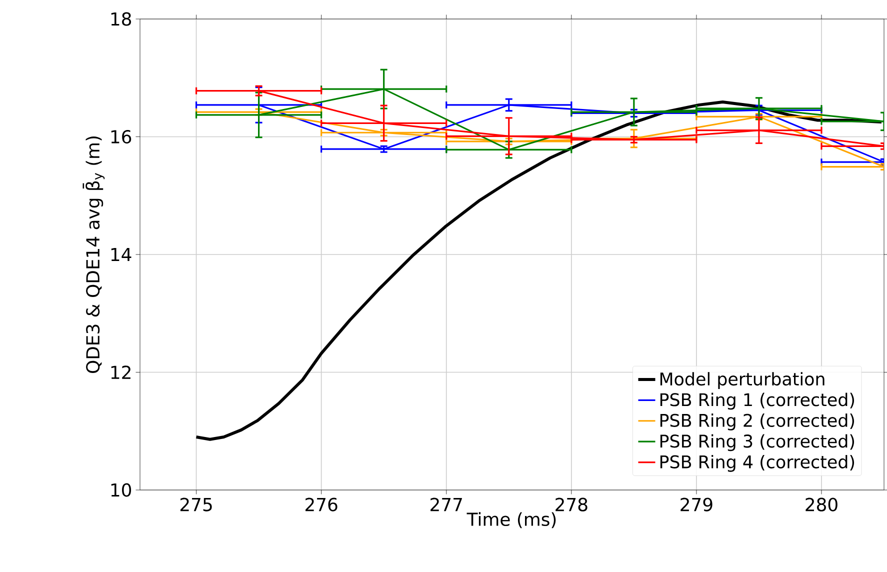 The width and height of the screenshot is (887, 572). Describe the element at coordinates (196, 505) in the screenshot. I see `x-tick-label: 275` at that location.